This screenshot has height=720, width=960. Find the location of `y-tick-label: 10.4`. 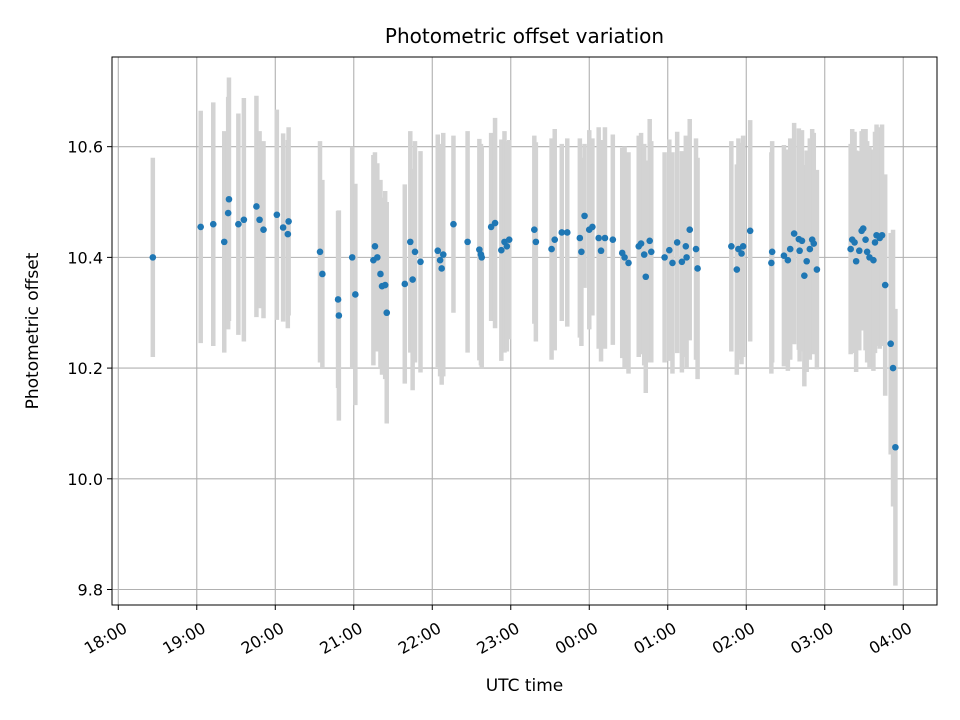

y-tick-label: 10.4 is located at coordinates (85, 257).